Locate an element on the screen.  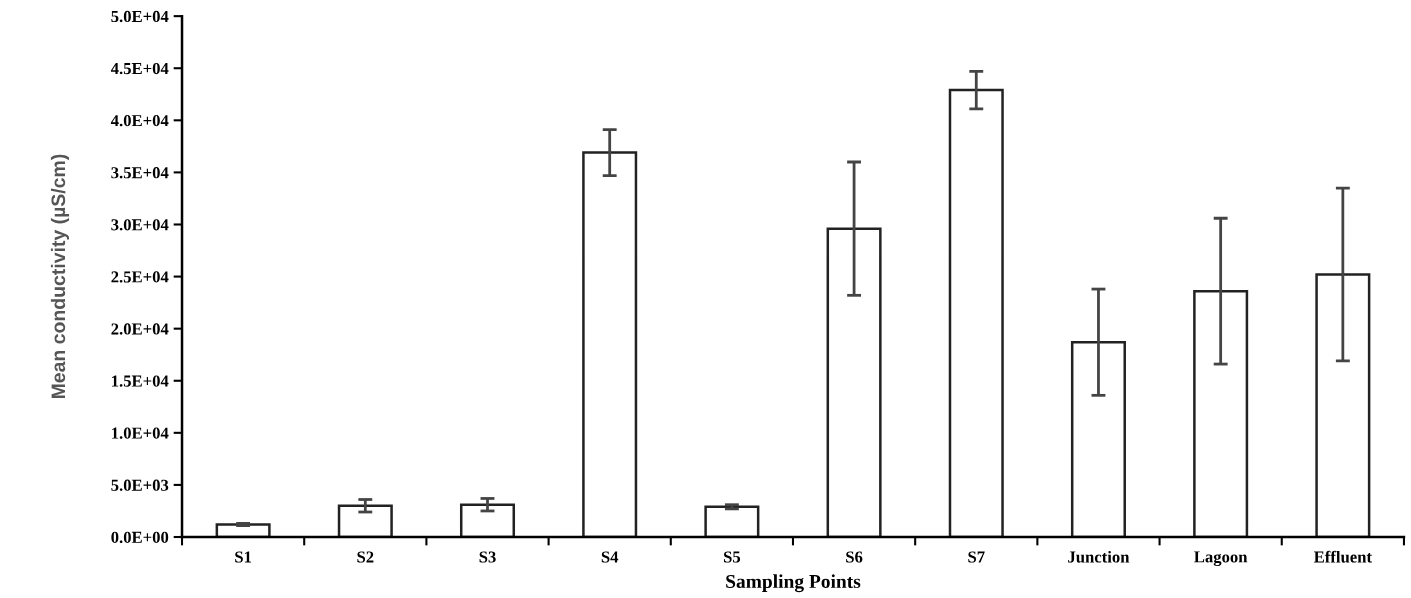
y-tick-label: 1.5E+04 is located at coordinates (140, 381).